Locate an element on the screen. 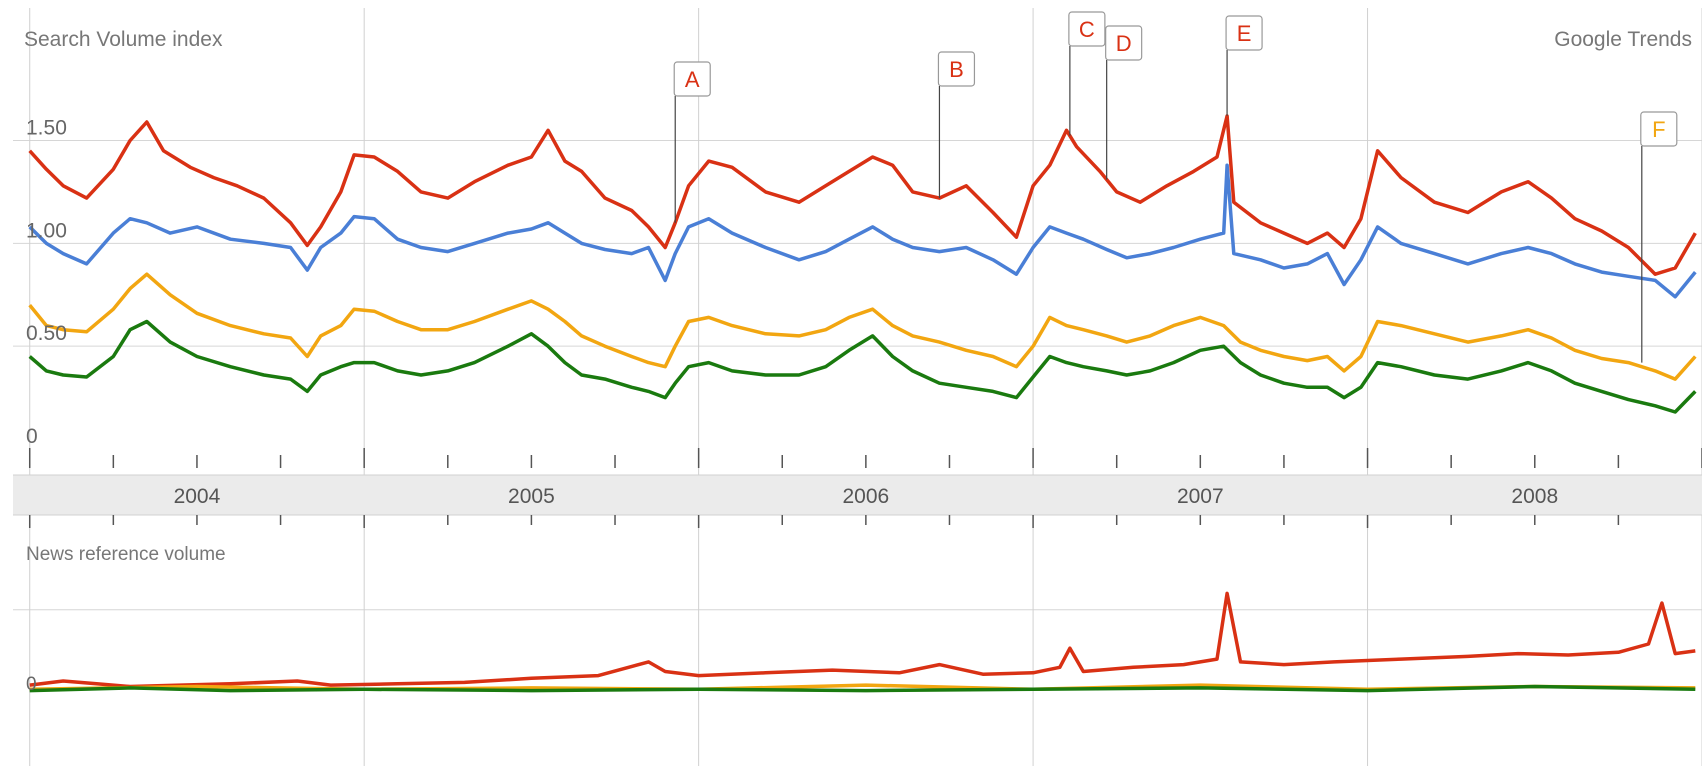 Image resolution: width=1702 pixels, height=771 pixels. year-label: 2007 is located at coordinates (1200, 496).